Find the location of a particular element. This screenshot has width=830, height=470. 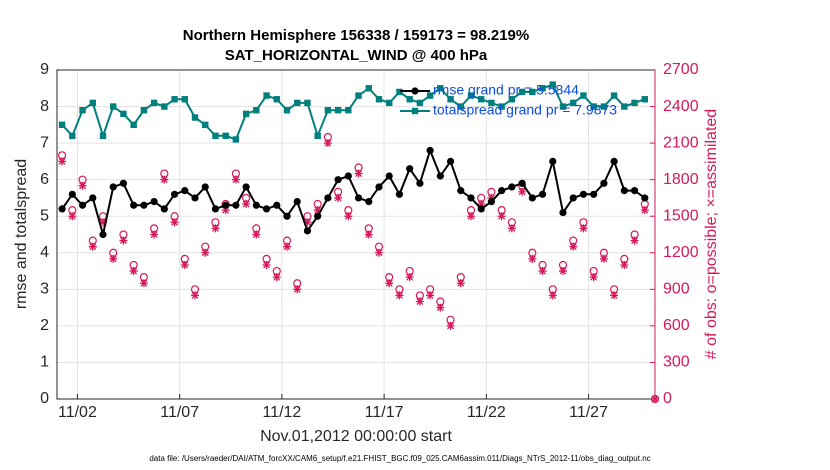

y-tick-label: 7 is located at coordinates (44, 142).